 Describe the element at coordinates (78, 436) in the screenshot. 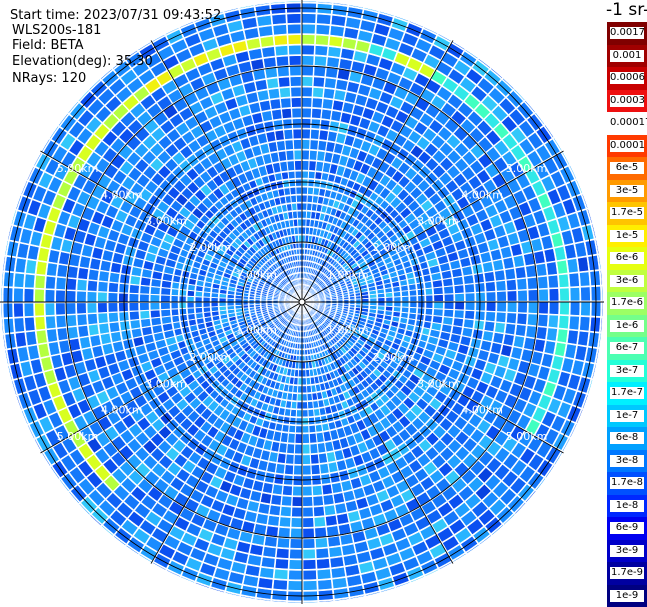

I see `range-label: 5.00km` at that location.